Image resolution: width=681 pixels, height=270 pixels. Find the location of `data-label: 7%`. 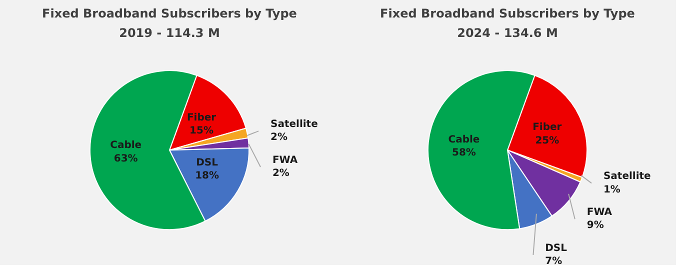

data-label: 7% is located at coordinates (553, 262).